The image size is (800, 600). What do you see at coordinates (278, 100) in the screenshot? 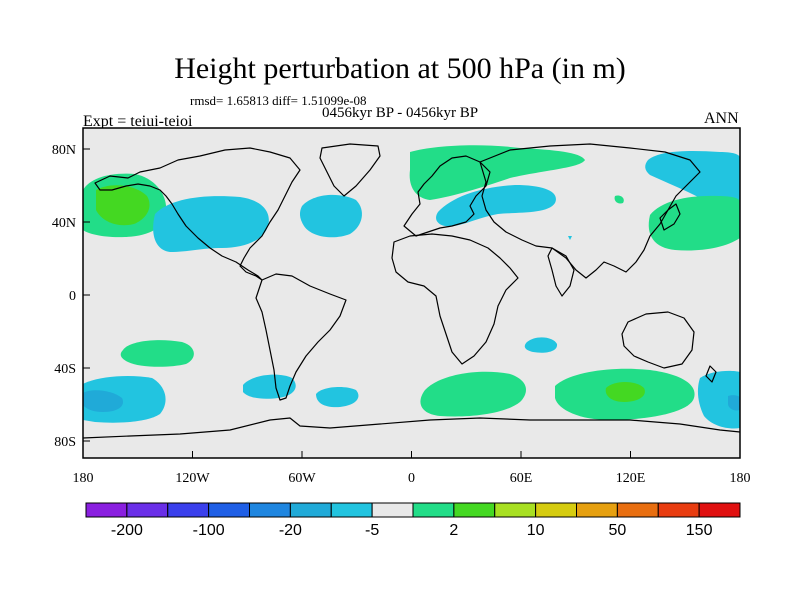
I see `stats-label: rmsd= 1.65813 diff= 1.51099e-08` at bounding box center [278, 100].